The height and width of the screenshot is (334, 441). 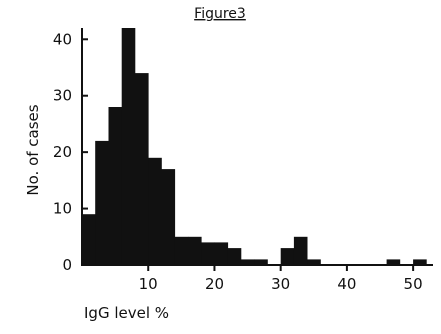 I want to click on y-axis-label: No. of cases, so click(x=33, y=149).